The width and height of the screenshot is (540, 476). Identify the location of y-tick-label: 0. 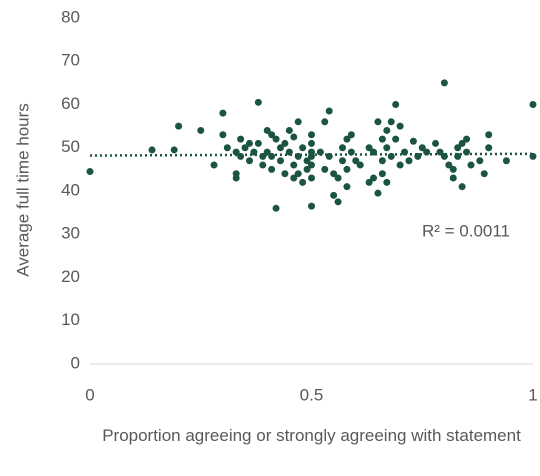
(75, 362).